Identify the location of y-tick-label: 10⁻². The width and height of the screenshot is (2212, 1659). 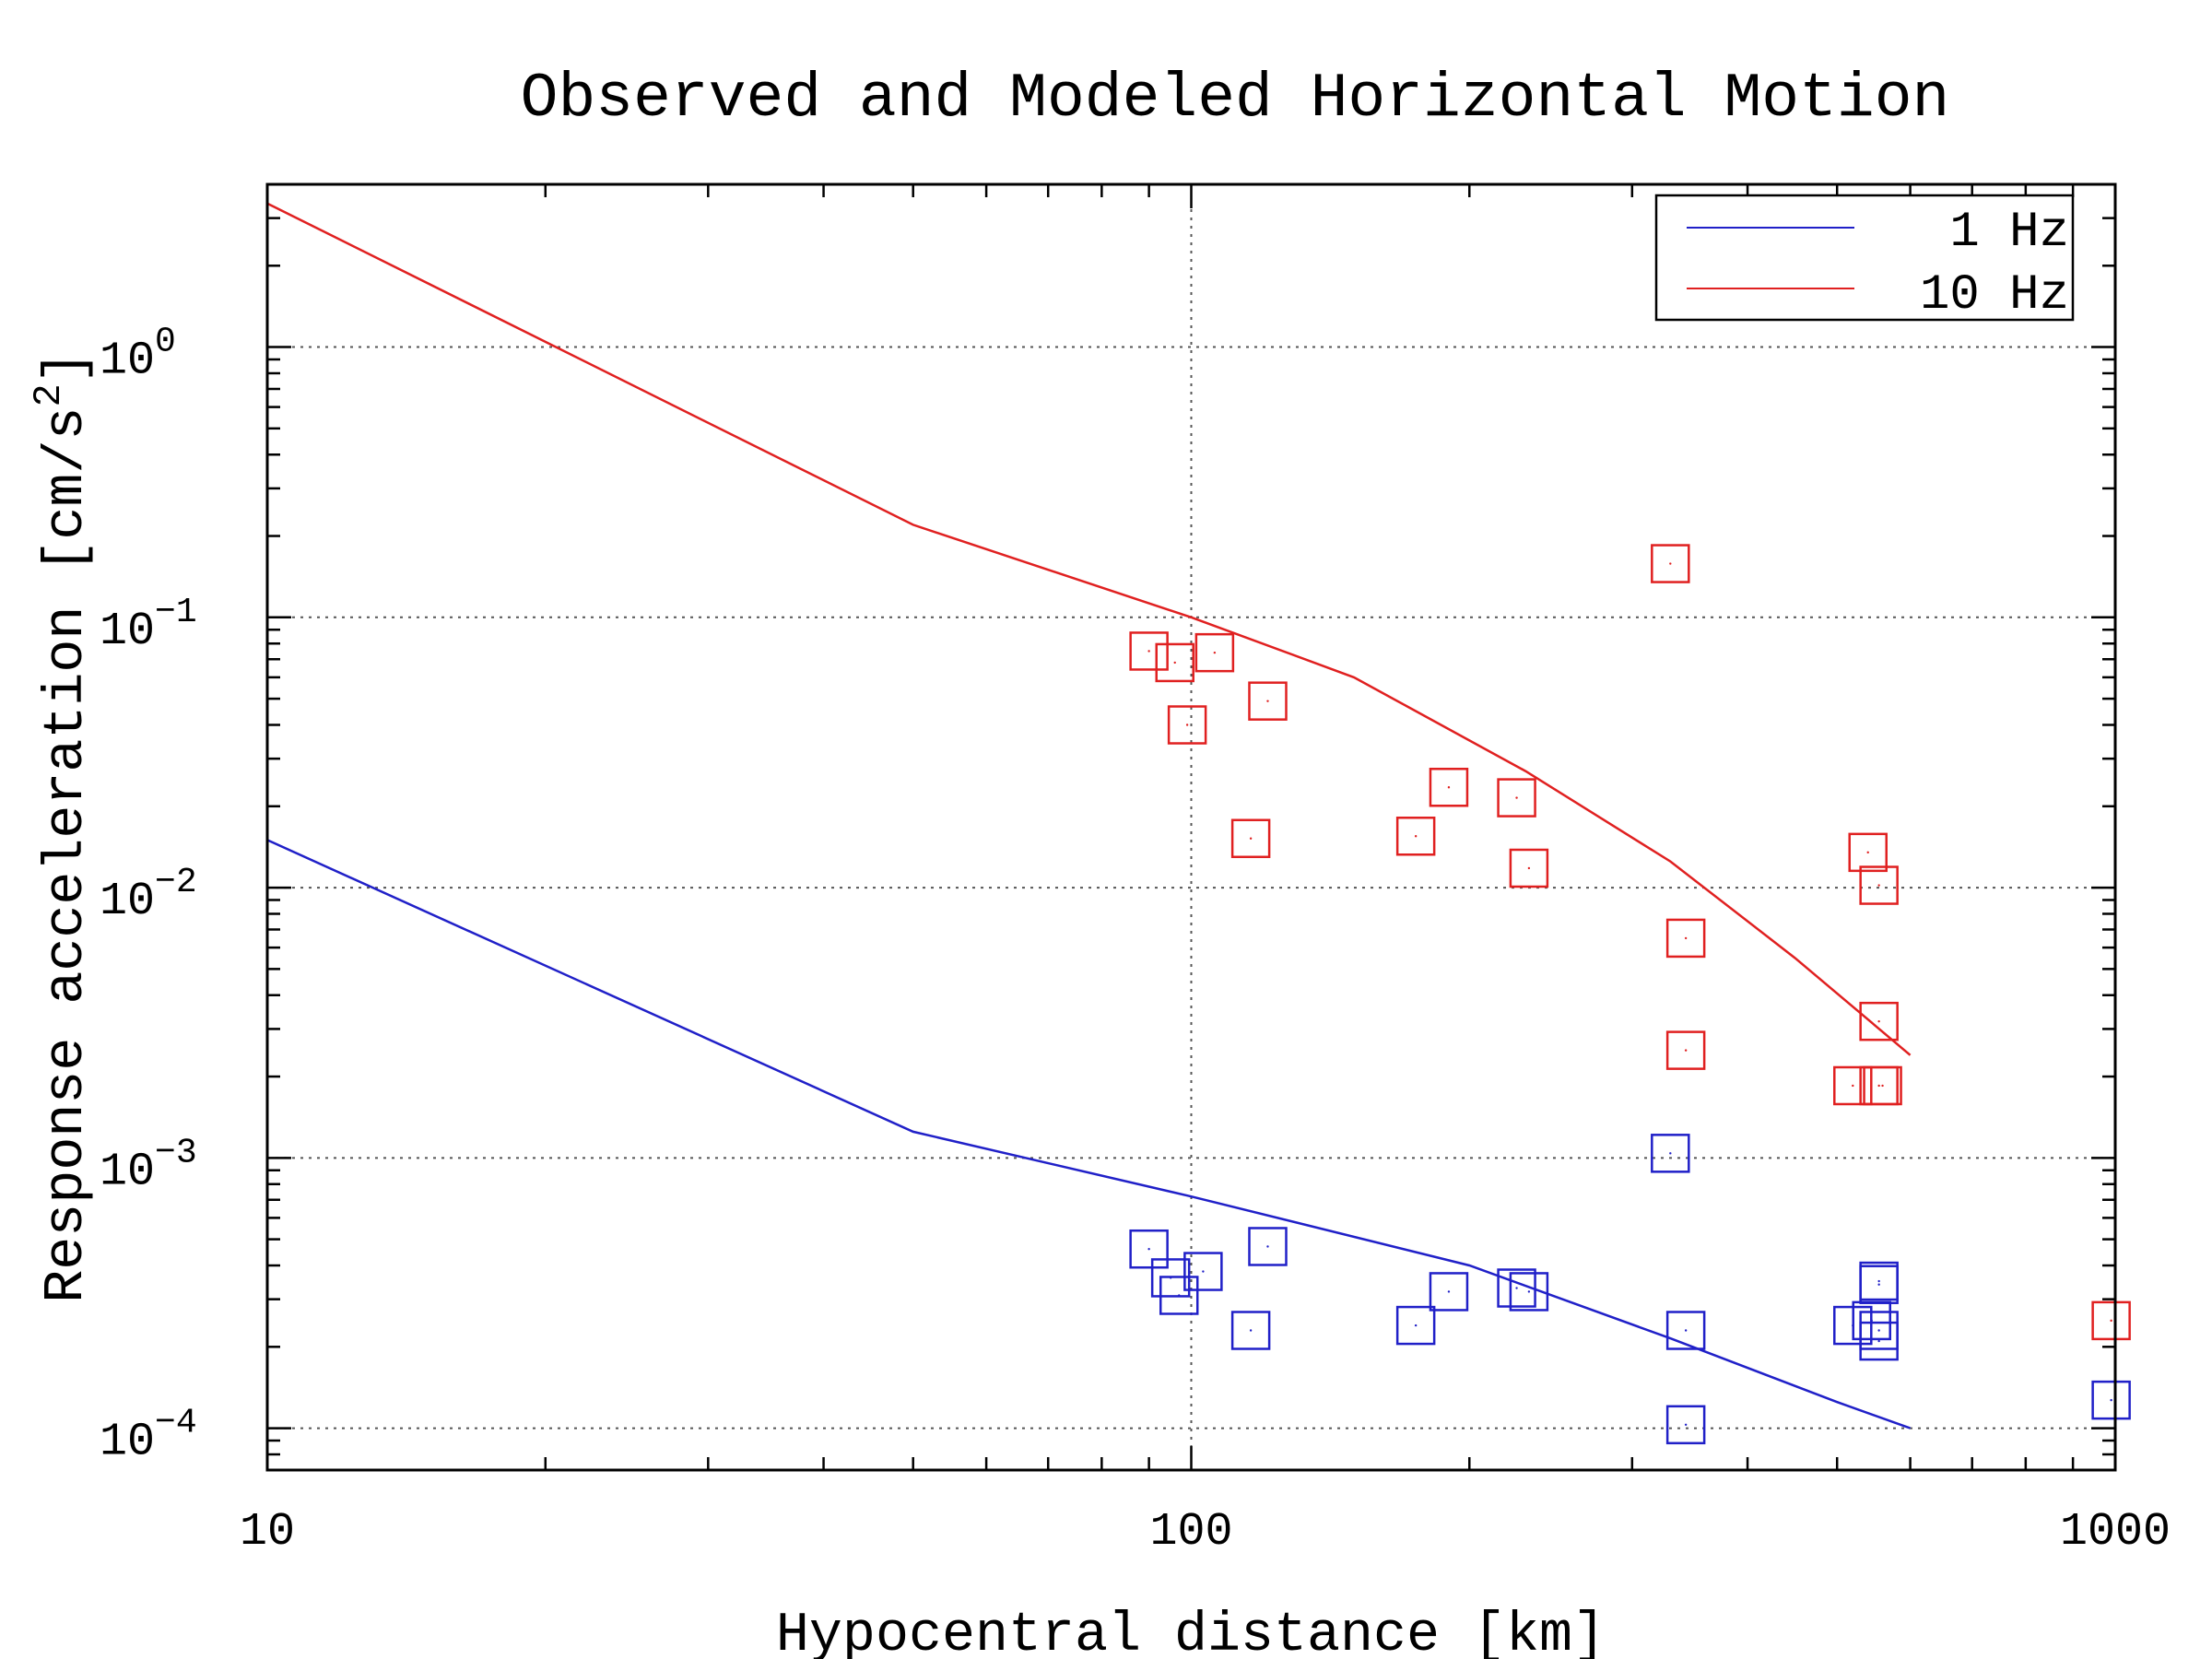
(148, 895).